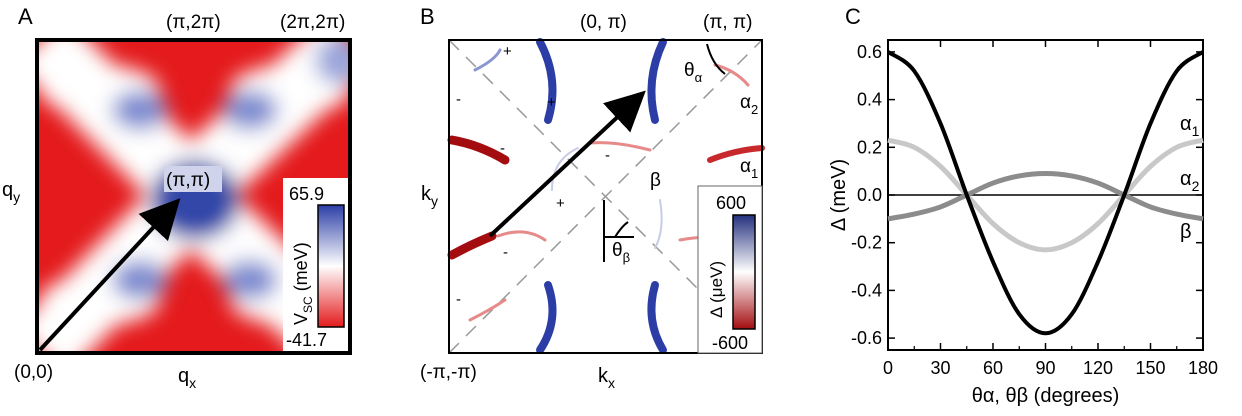 The width and height of the screenshot is (1242, 416). Describe the element at coordinates (427, 16) in the screenshot. I see `panel-b-letter: B` at that location.